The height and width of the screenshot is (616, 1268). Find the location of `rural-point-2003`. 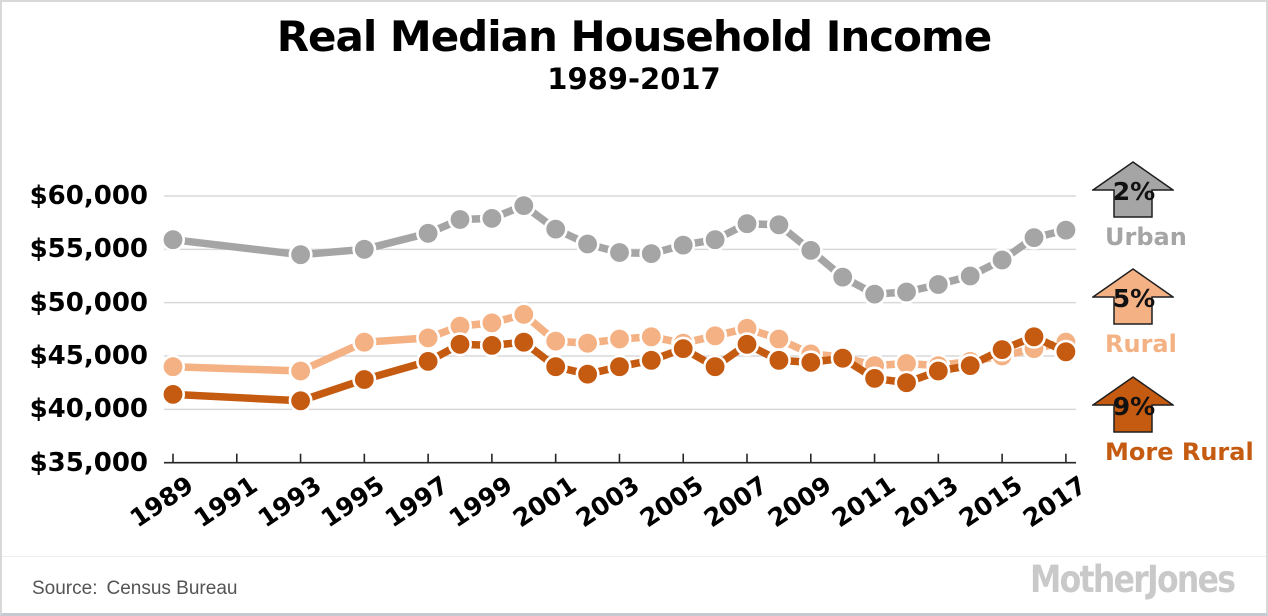

rural-point-2003 is located at coordinates (619, 338).